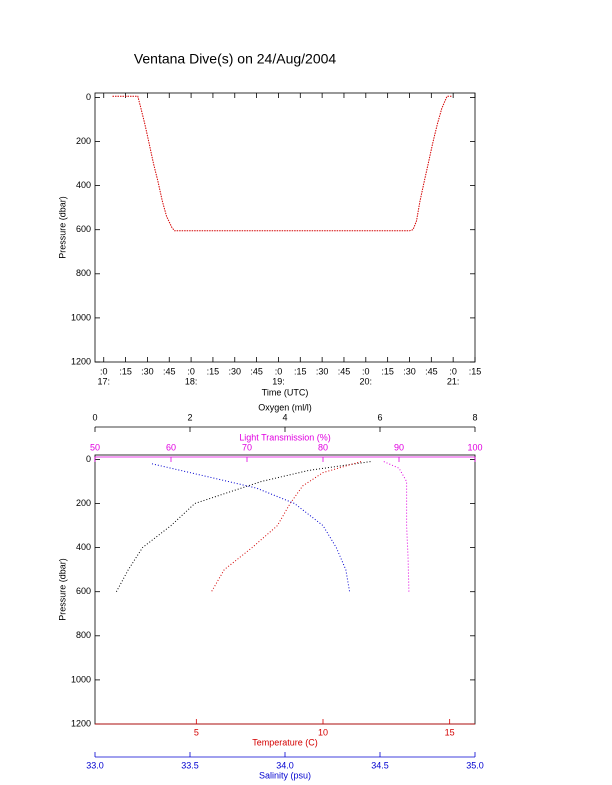 The image size is (612, 785). Describe the element at coordinates (285, 407) in the screenshot. I see `x-axis-label: Oxygen (ml/l)` at that location.